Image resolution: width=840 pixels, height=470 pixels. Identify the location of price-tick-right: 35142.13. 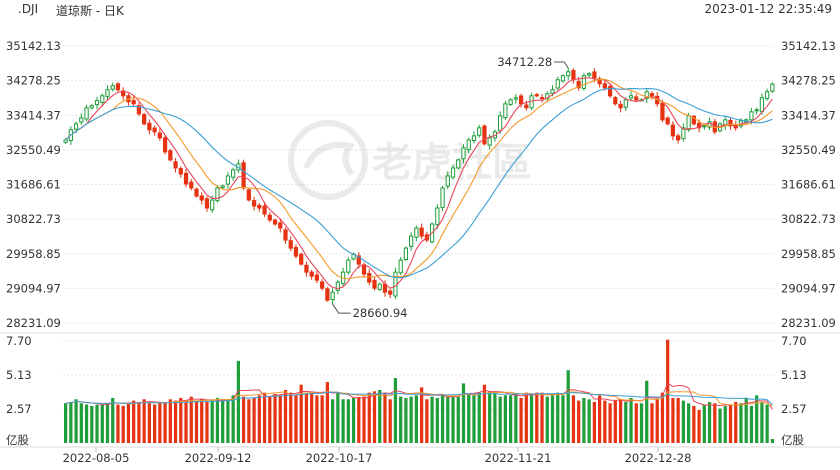
(808, 46).